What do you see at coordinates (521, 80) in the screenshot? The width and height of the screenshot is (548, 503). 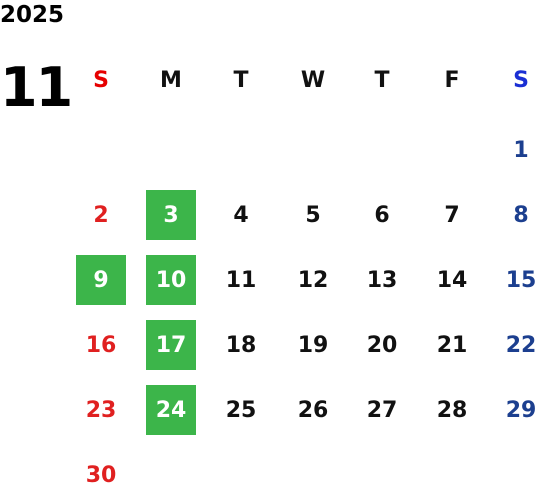 I see `weekday-header-sat: S` at bounding box center [521, 80].